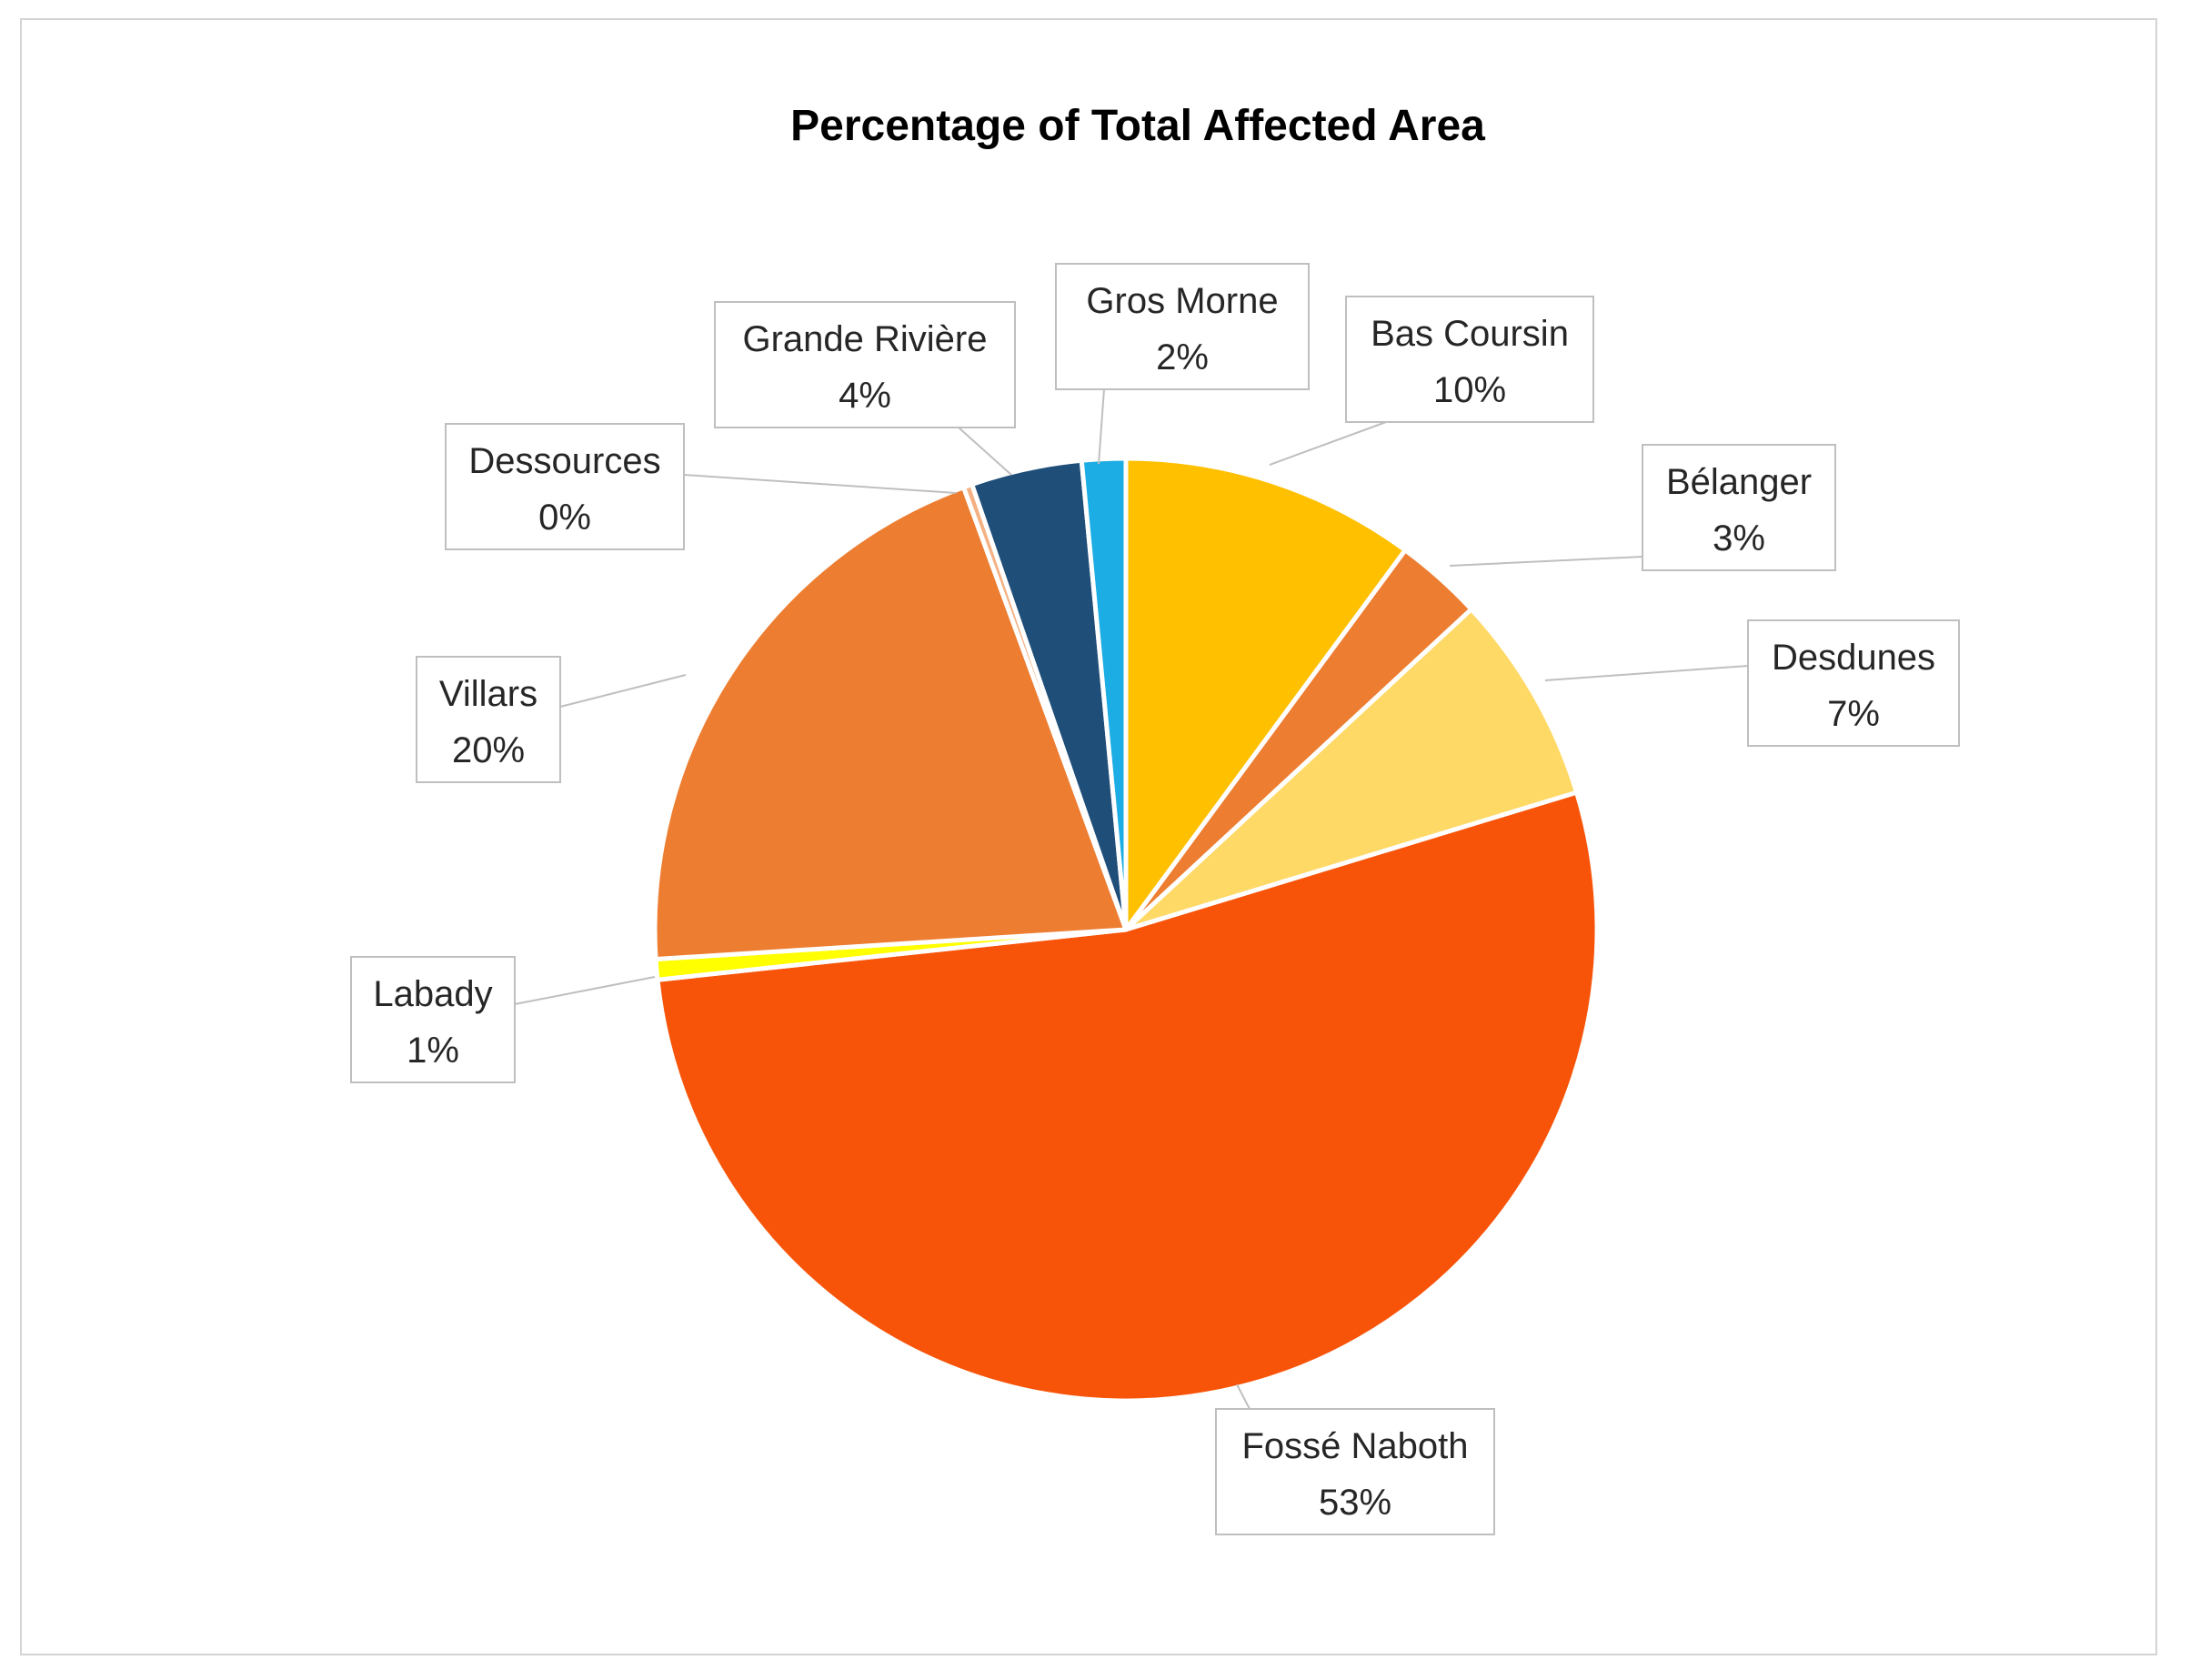  What do you see at coordinates (820, 484) in the screenshot?
I see `leader-line-dessources` at bounding box center [820, 484].